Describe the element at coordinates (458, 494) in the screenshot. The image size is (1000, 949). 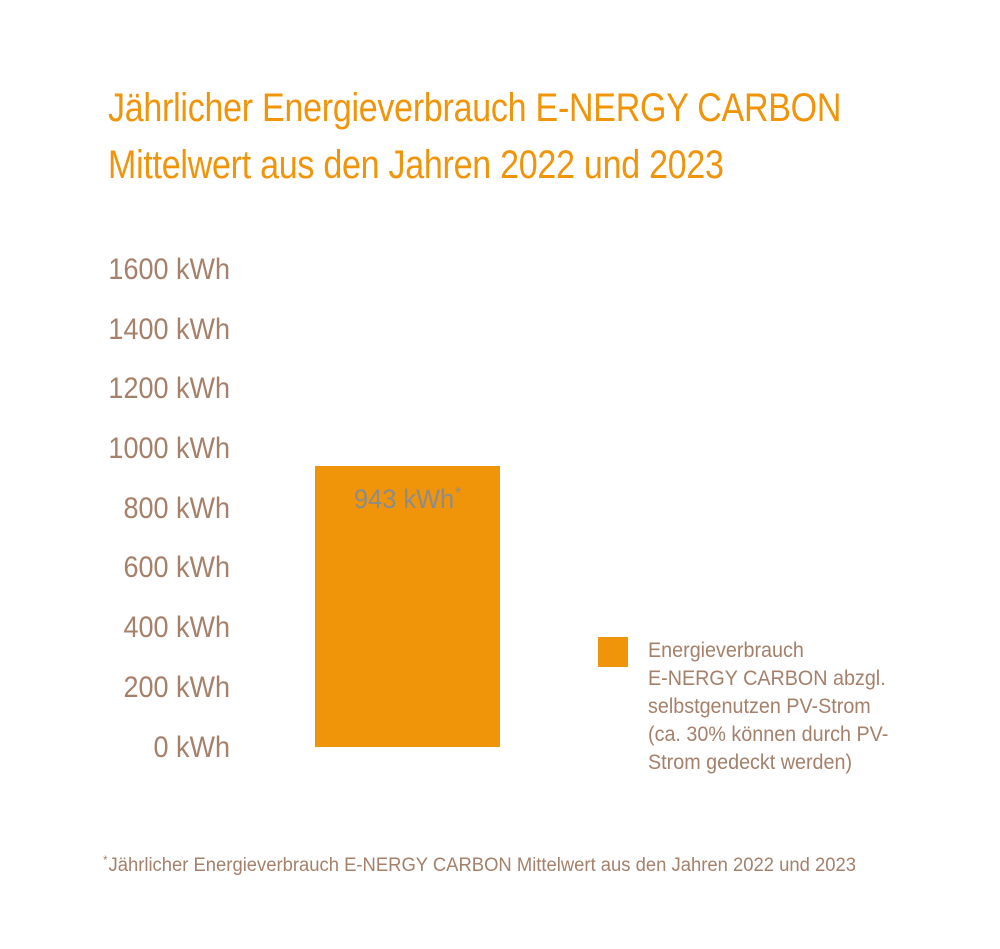
I see `bar-value-footnote-marker: *` at that location.